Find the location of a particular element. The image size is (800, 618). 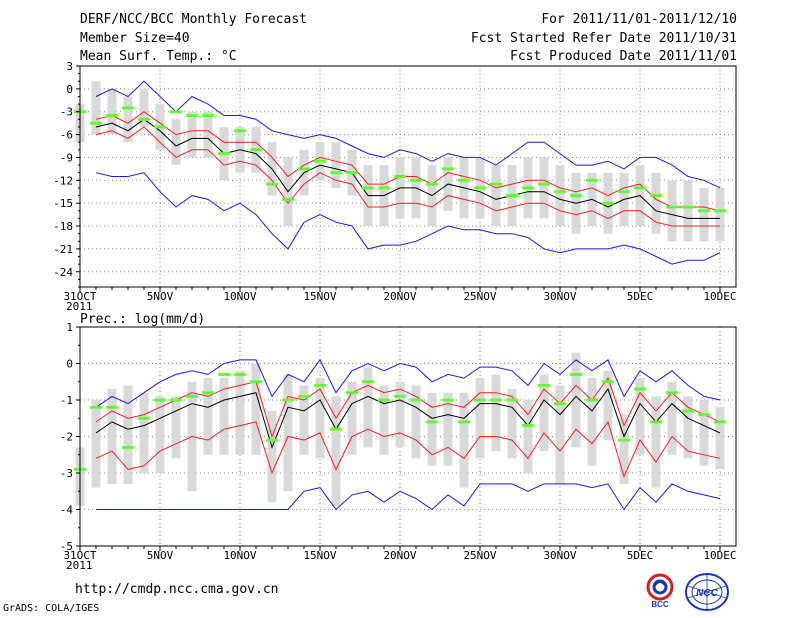

panel2-xtick-label: 31OCT is located at coordinates (79, 555).